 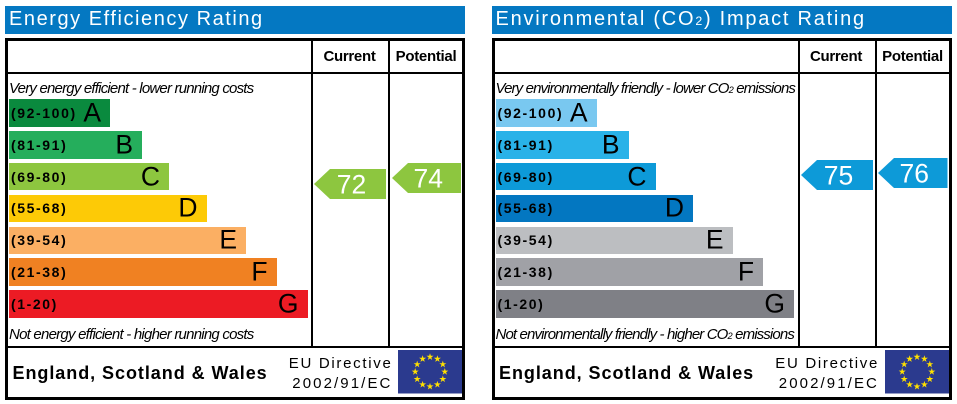 What do you see at coordinates (351, 184) in the screenshot?
I see `svg-text: 72` at bounding box center [351, 184].